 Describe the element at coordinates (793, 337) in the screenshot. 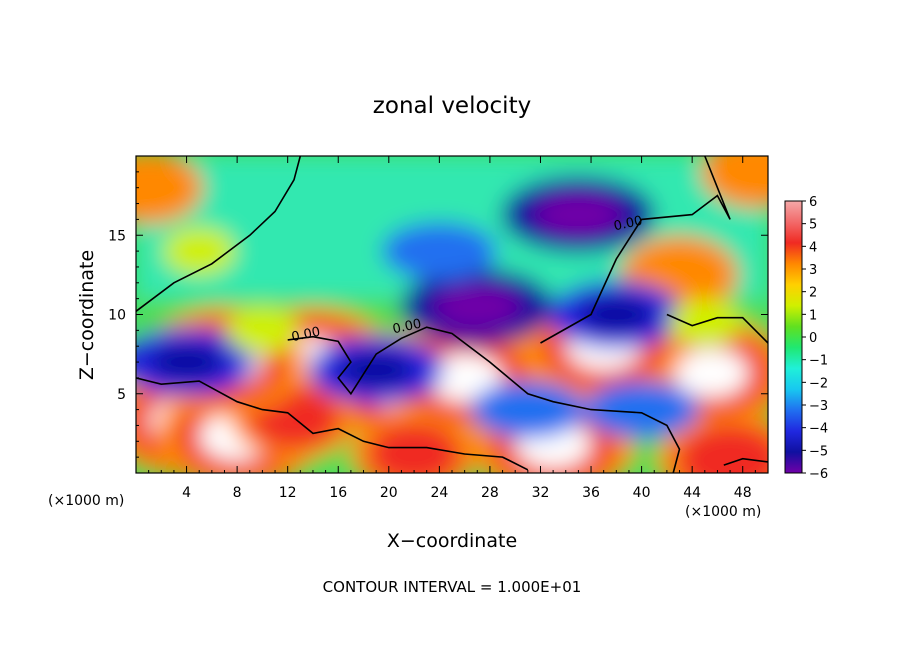

I see `colorbar-fill` at that location.